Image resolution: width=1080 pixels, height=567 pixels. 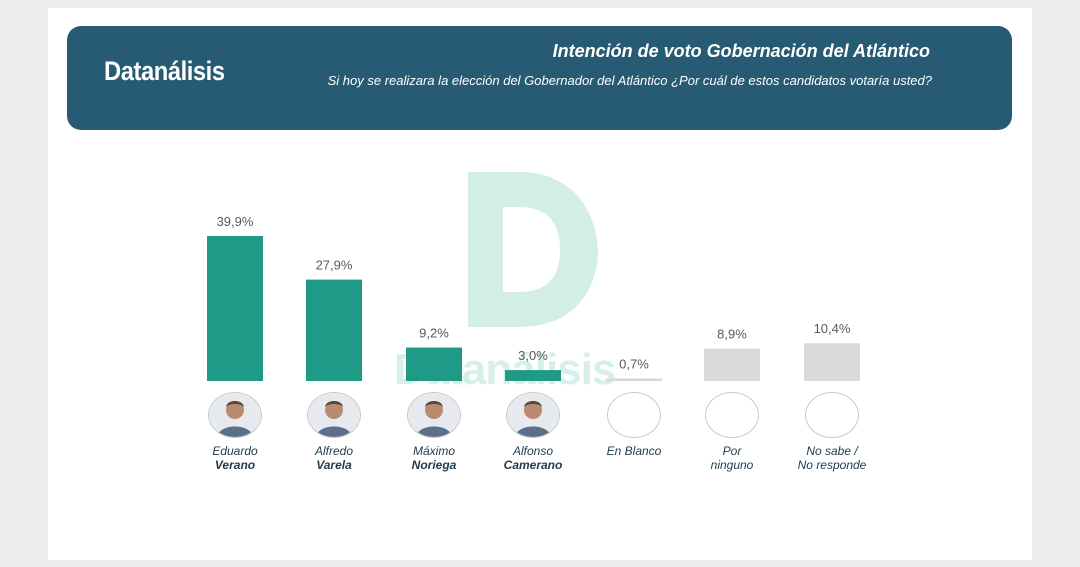 I want to click on candidate-last-name: Varela, so click(x=334, y=465).